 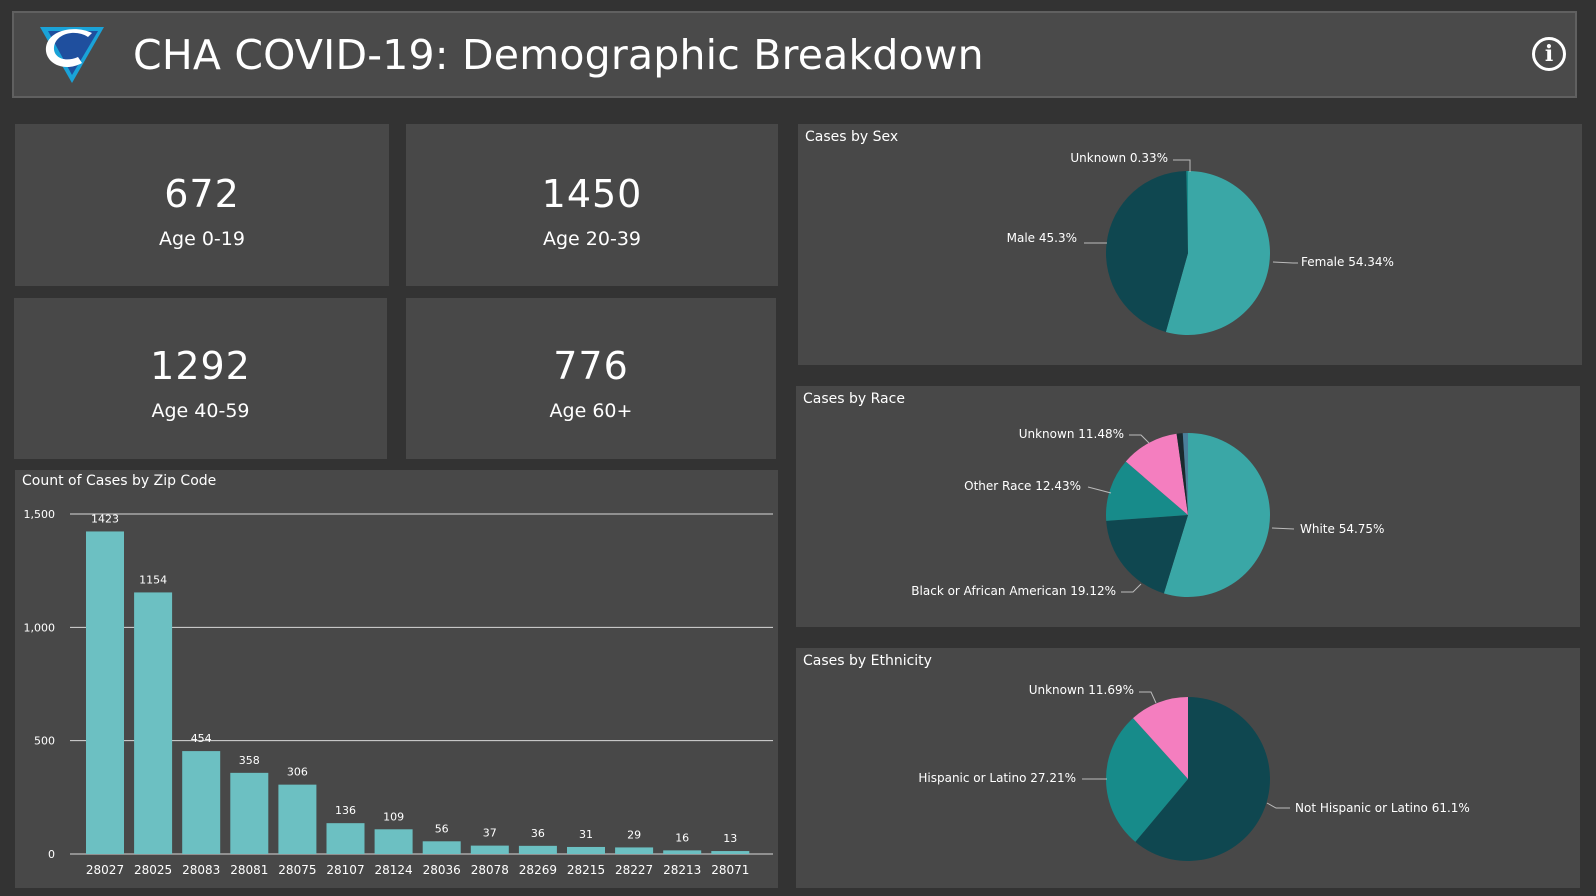 I want to click on kpi-card-age-0-19: 672 Age 0-19, so click(x=202, y=205).